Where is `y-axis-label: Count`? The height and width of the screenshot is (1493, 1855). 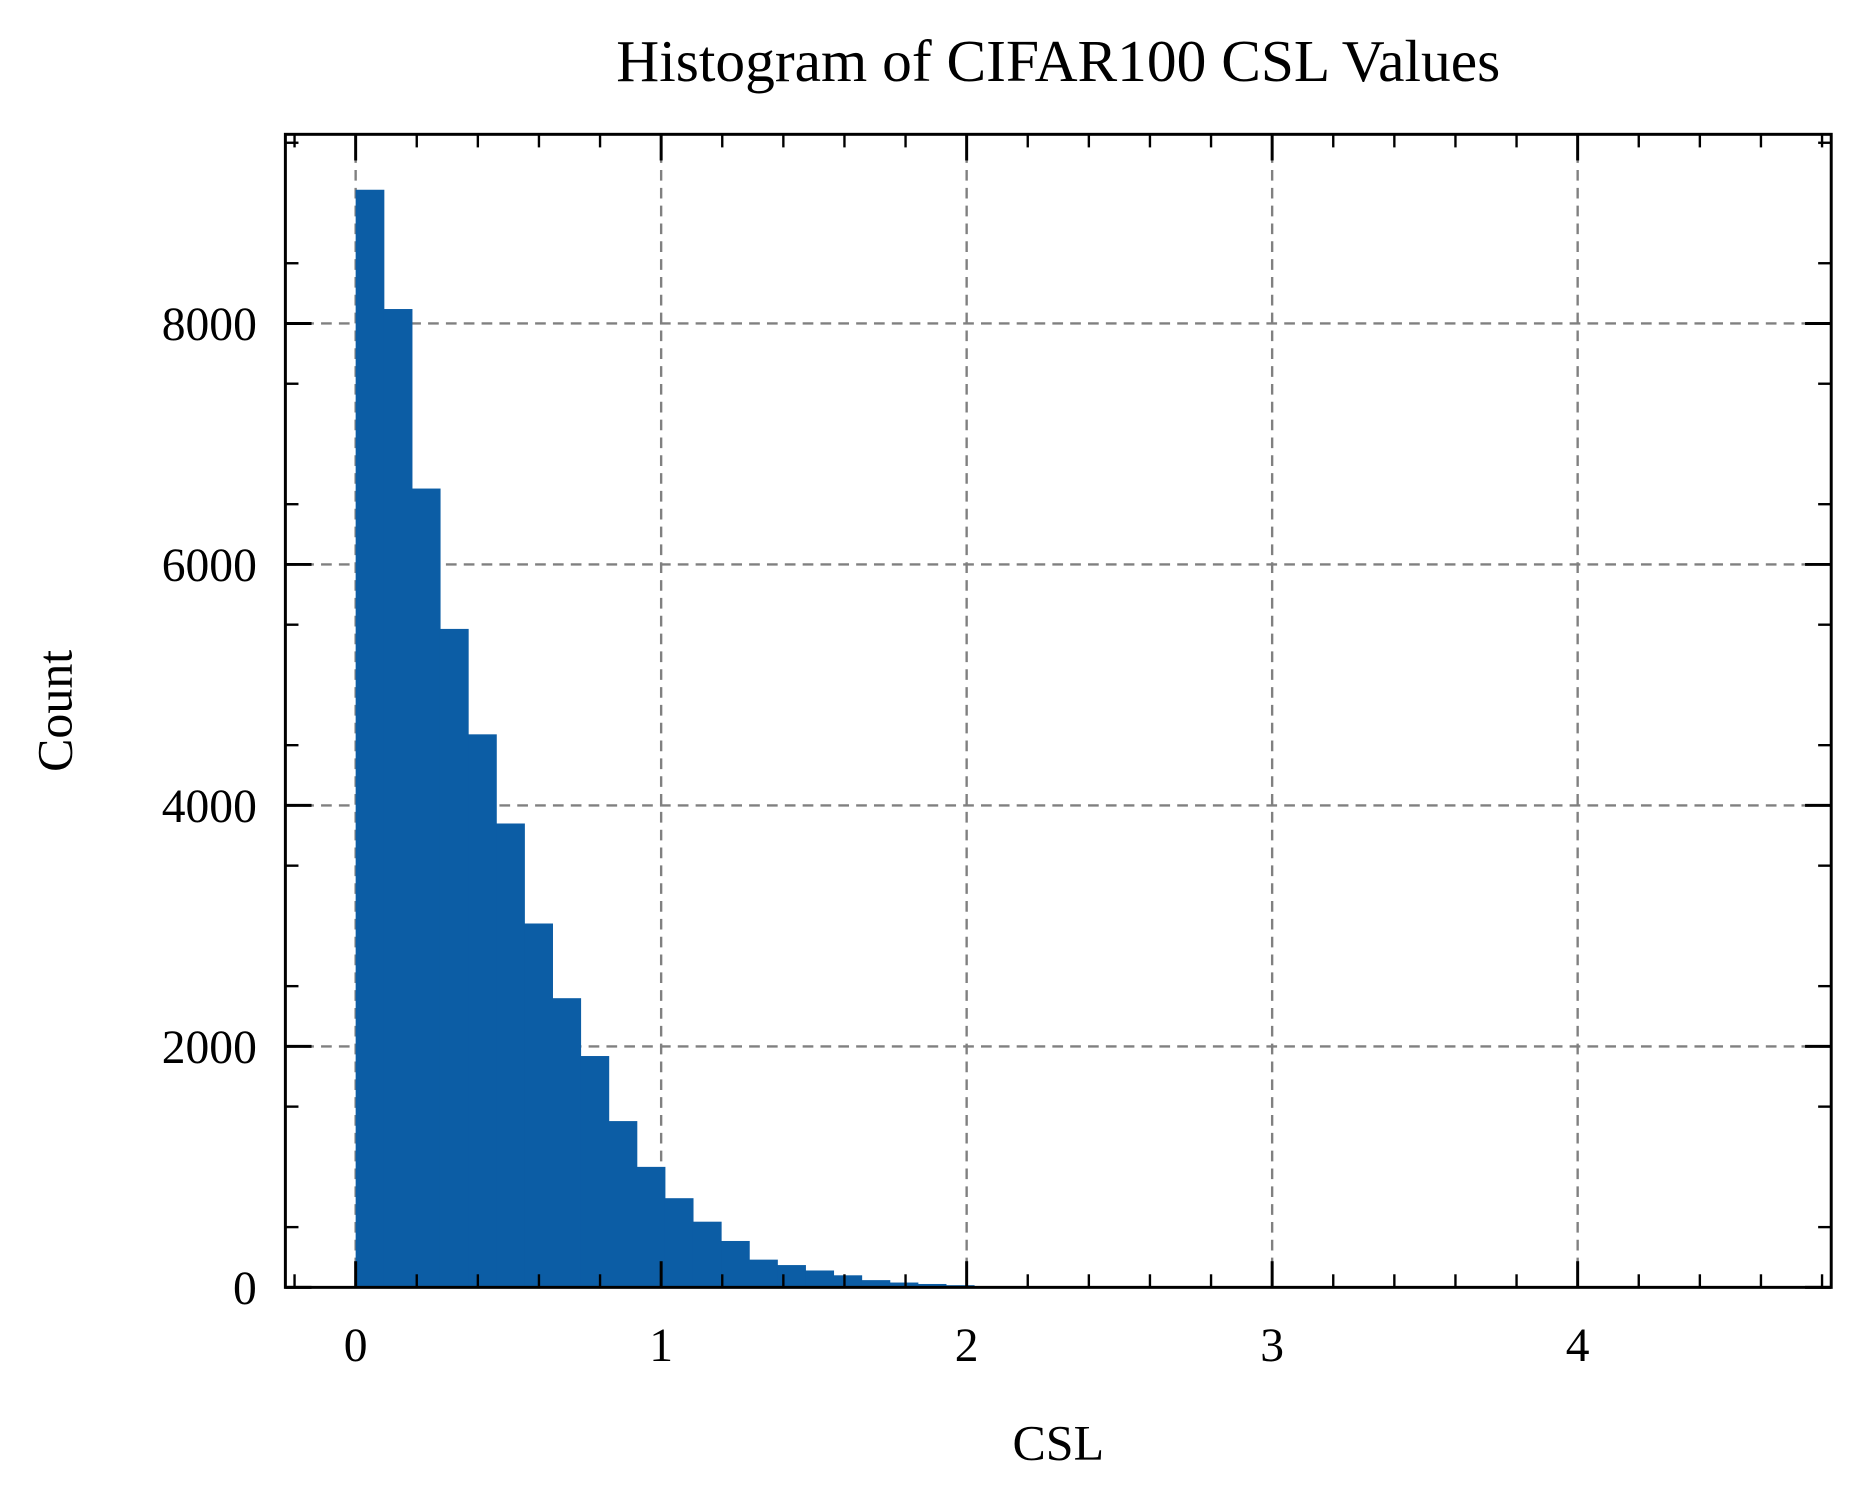
y-axis-label: Count is located at coordinates (54, 711).